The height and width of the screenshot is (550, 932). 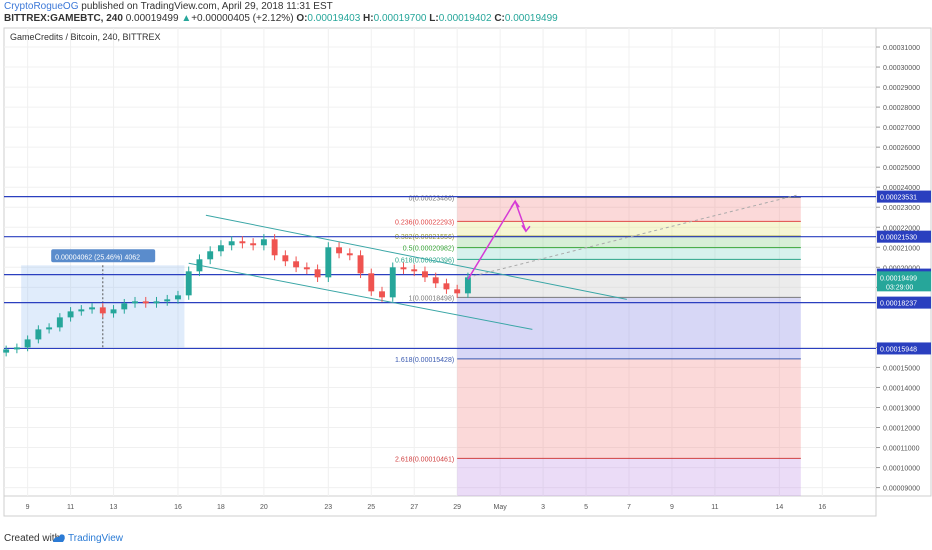 What do you see at coordinates (901, 429) in the screenshot?
I see `y-tick-label: 0.00012000` at bounding box center [901, 429].